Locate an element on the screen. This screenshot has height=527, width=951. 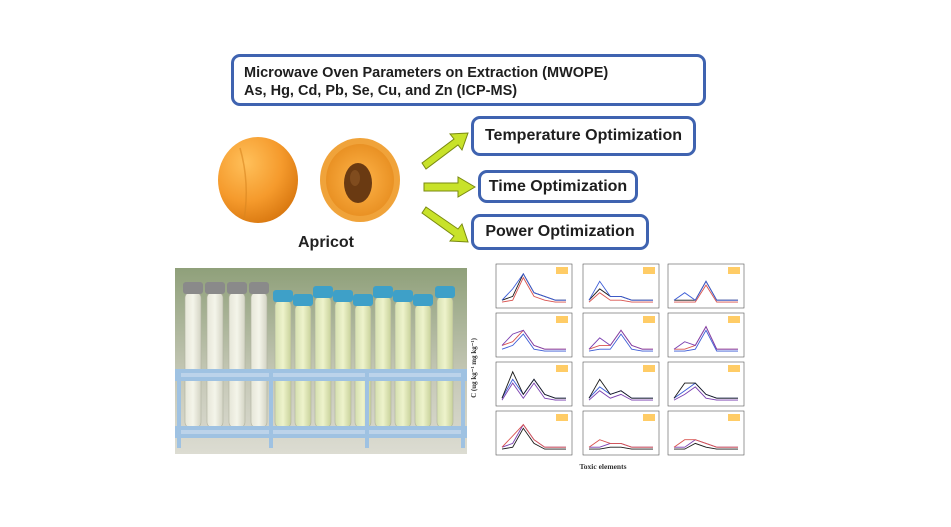
arrows-group is located at coordinates (448, 187).